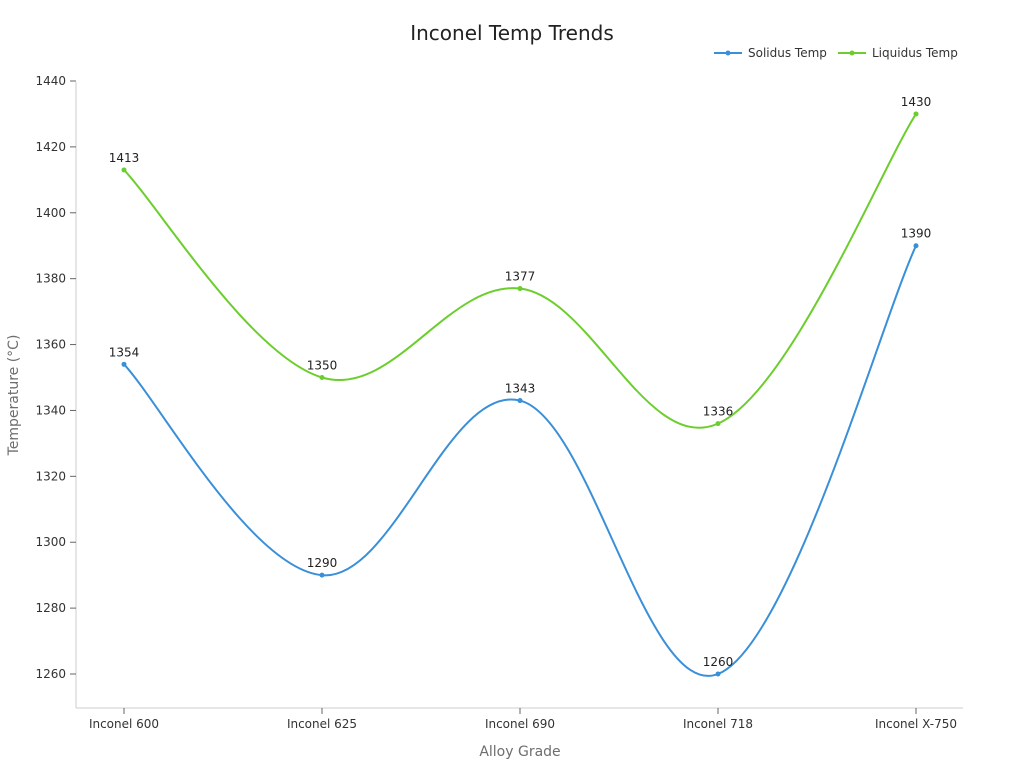  Describe the element at coordinates (50, 213) in the screenshot. I see `y-tick-label: 1400` at that location.